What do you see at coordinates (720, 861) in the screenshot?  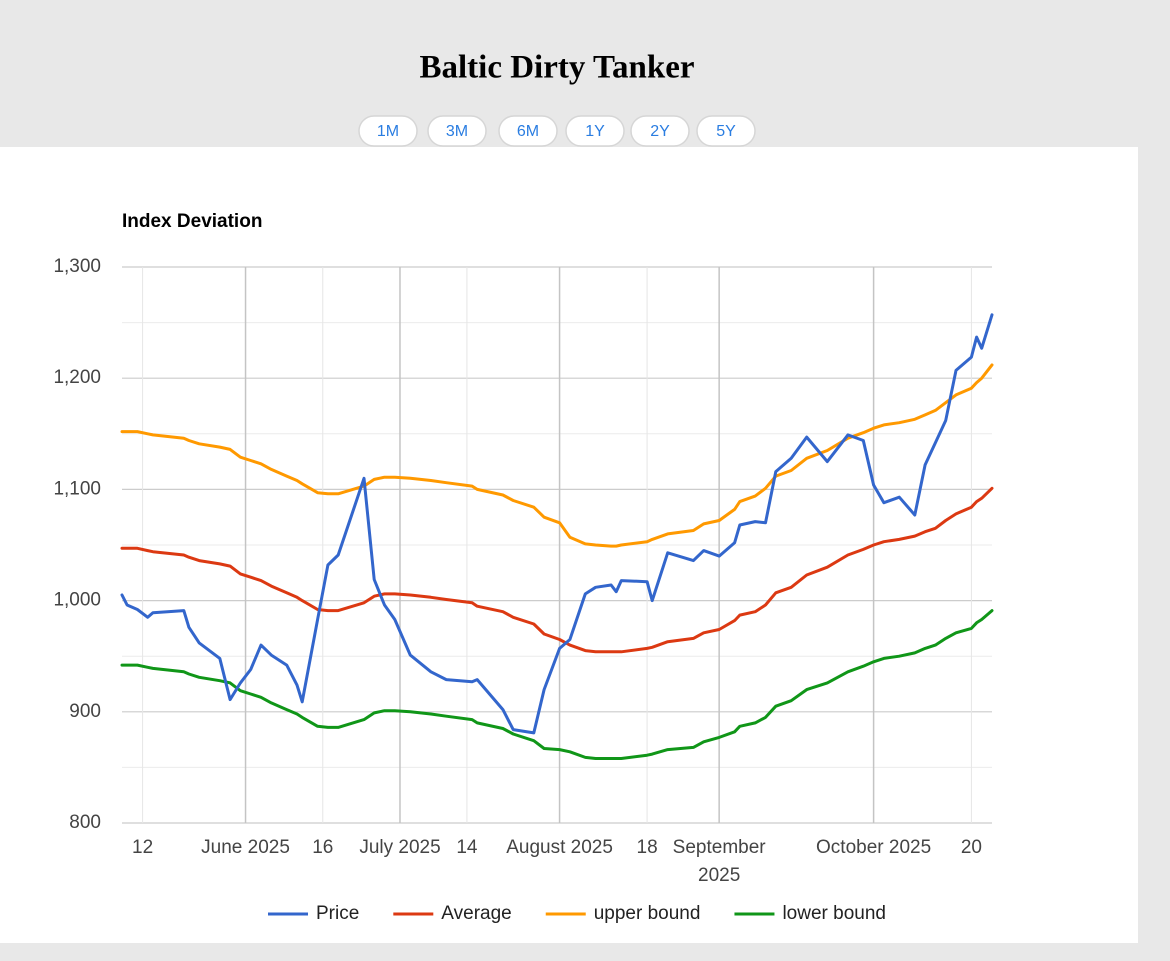 I see `x-tick-label: September 2025` at bounding box center [720, 861].